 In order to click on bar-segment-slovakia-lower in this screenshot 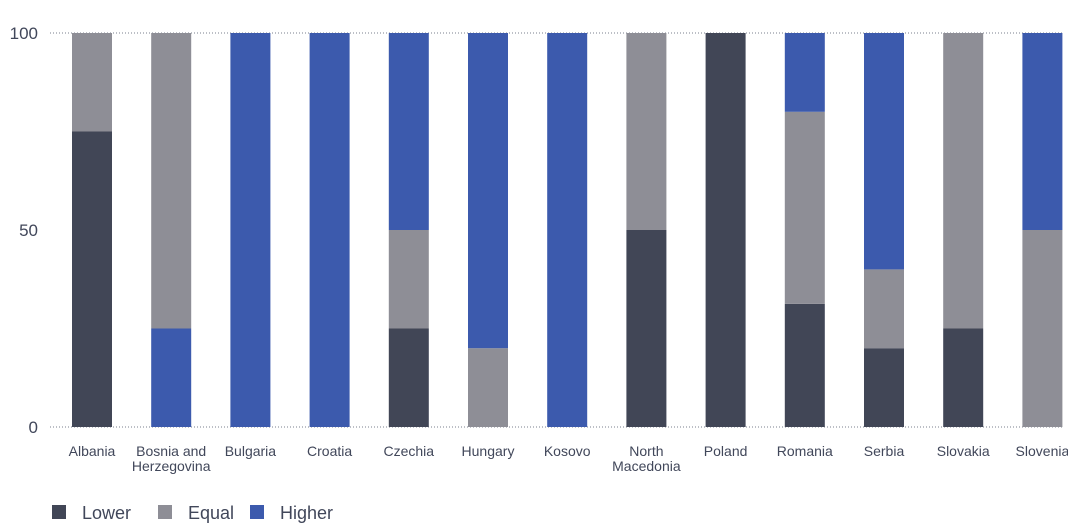, I will do `click(963, 377)`.